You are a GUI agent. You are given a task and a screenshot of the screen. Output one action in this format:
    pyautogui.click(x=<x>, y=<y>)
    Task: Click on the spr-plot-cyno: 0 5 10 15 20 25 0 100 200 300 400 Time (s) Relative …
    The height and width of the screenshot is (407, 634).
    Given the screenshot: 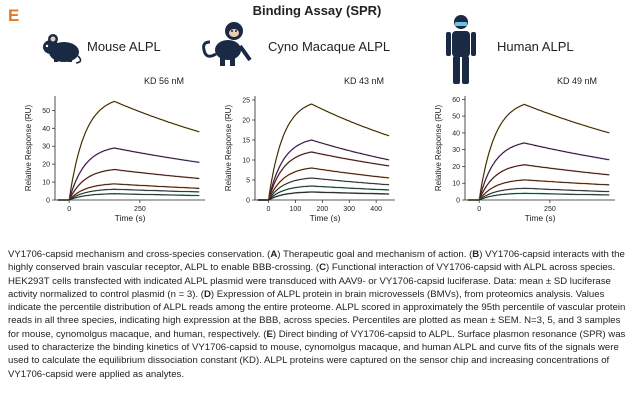 What is the action you would take?
    pyautogui.click(x=309, y=159)
    